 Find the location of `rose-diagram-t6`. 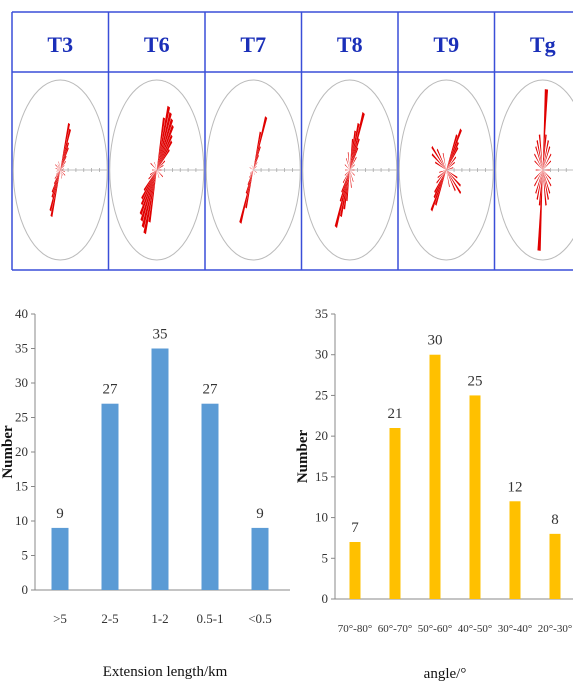

rose-diagram-t6 is located at coordinates (157, 170).